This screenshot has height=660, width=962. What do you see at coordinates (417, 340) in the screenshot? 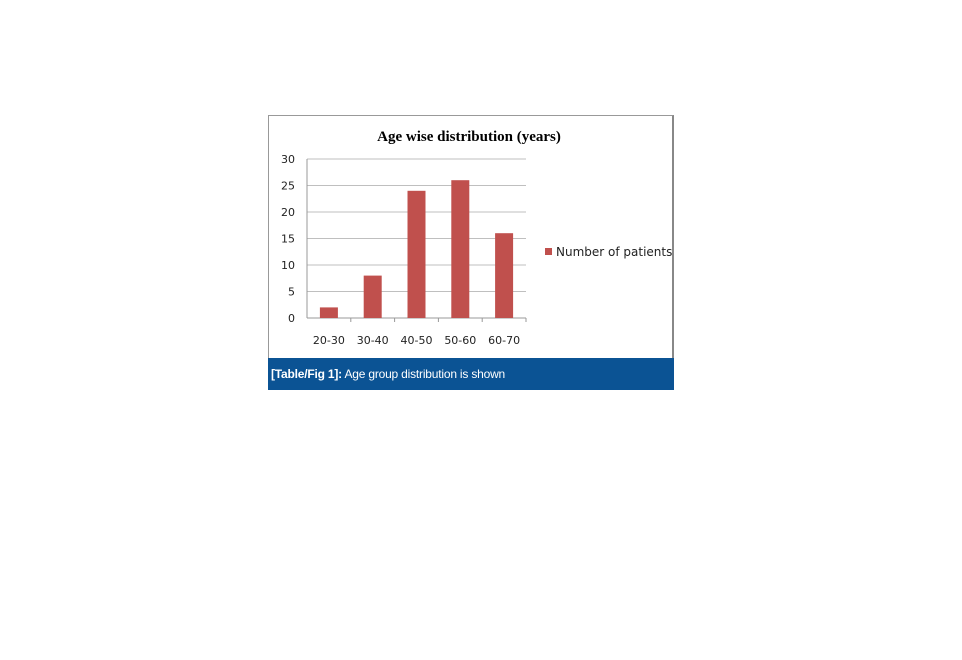
I see `x-tick-label: 40-50` at bounding box center [417, 340].